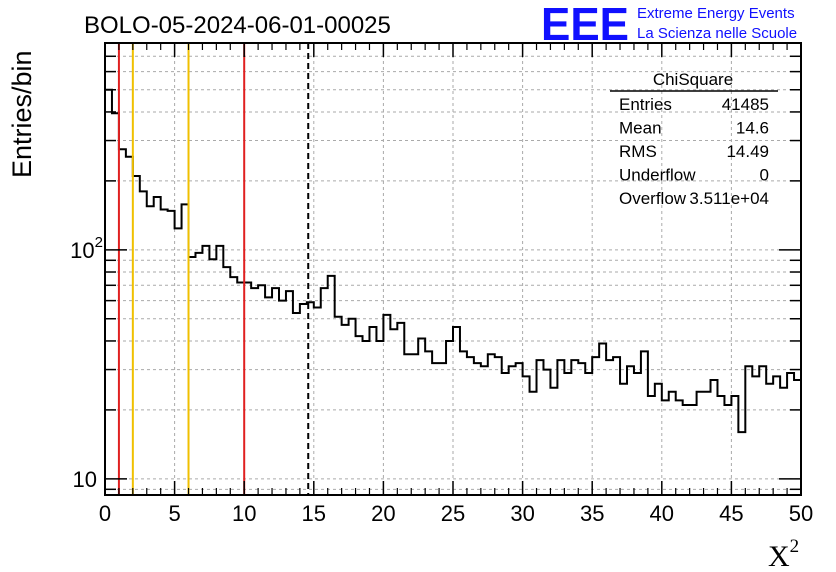 The width and height of the screenshot is (836, 572). What do you see at coordinates (729, 198) in the screenshot?
I see `stats-row-value: 3.511e+04` at bounding box center [729, 198].